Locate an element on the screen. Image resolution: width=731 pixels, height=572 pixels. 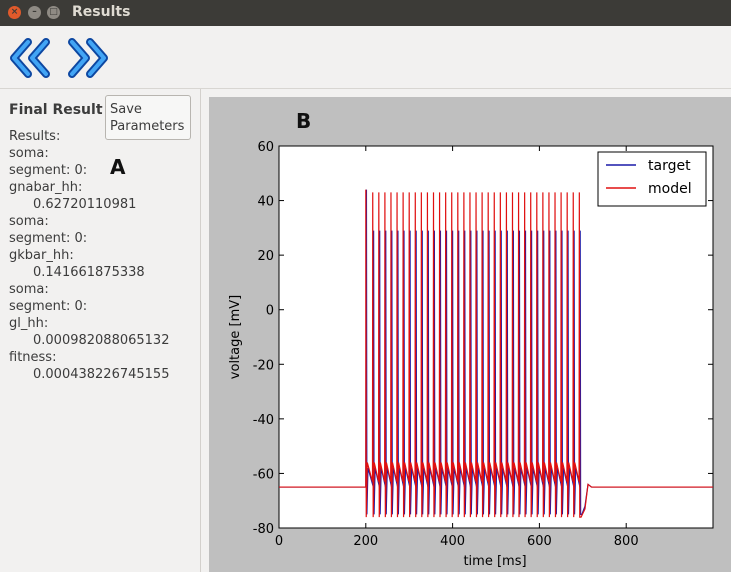
back-button is located at coordinates (30, 58).